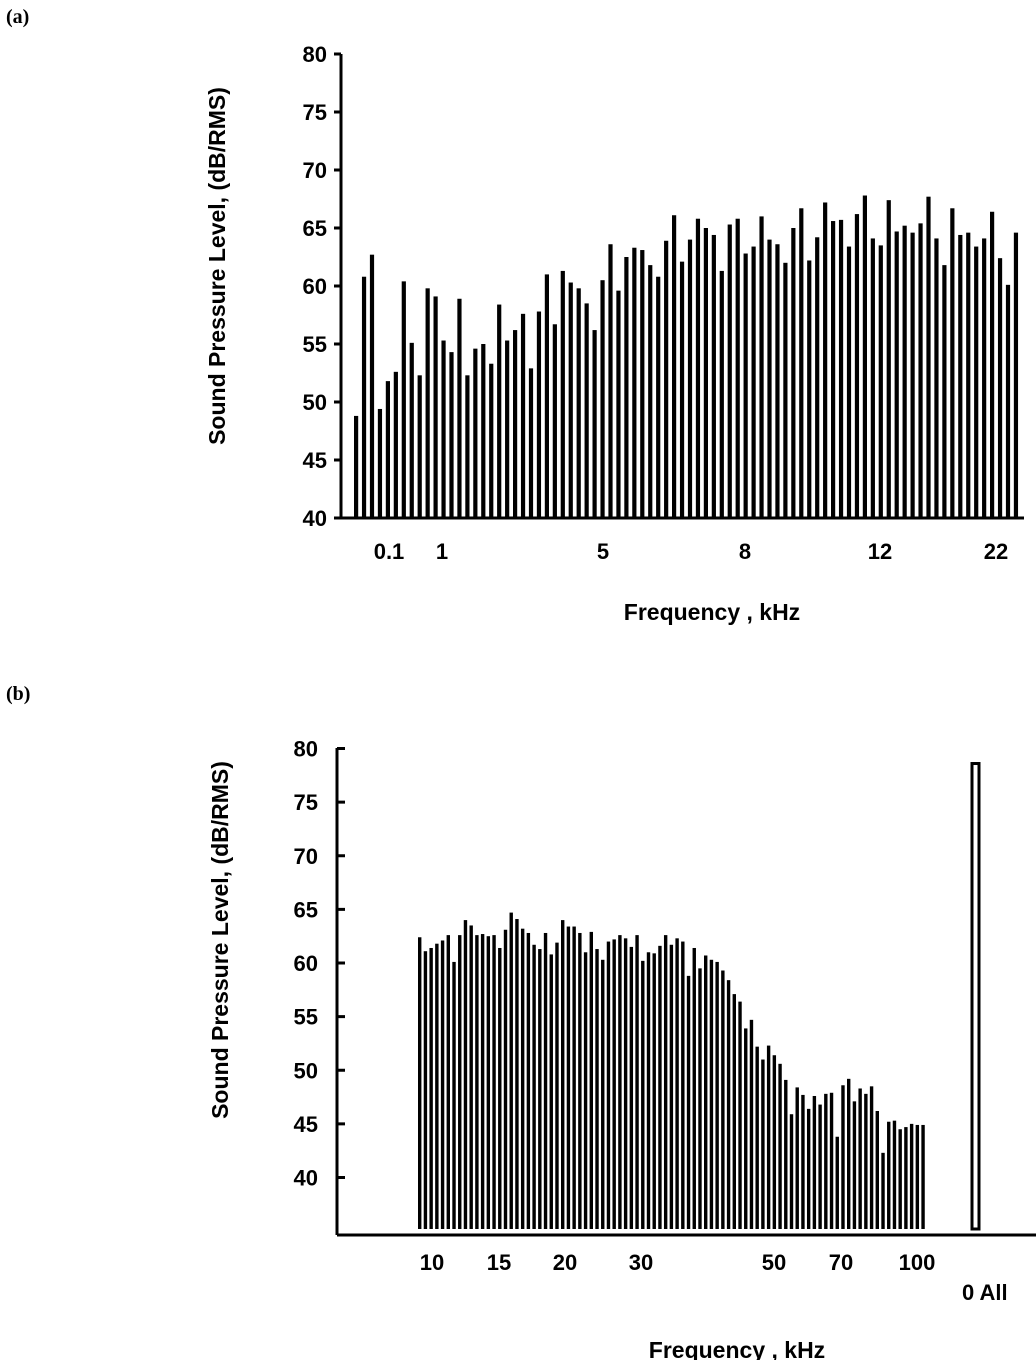  I want to click on overall-label: 0 All, so click(985, 1292).